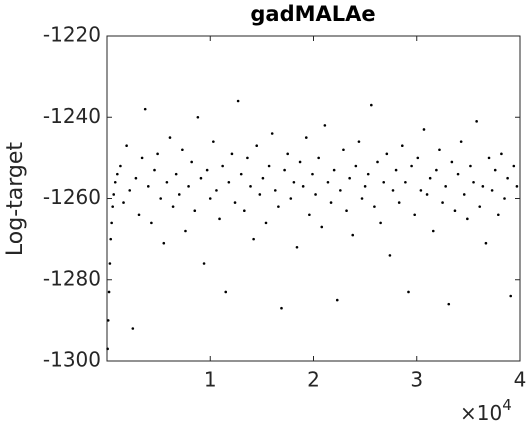 Image resolution: width=528 pixels, height=431 pixels. What do you see at coordinates (72, 116) in the screenshot?
I see `y-tick-label: -1240` at bounding box center [72, 116].